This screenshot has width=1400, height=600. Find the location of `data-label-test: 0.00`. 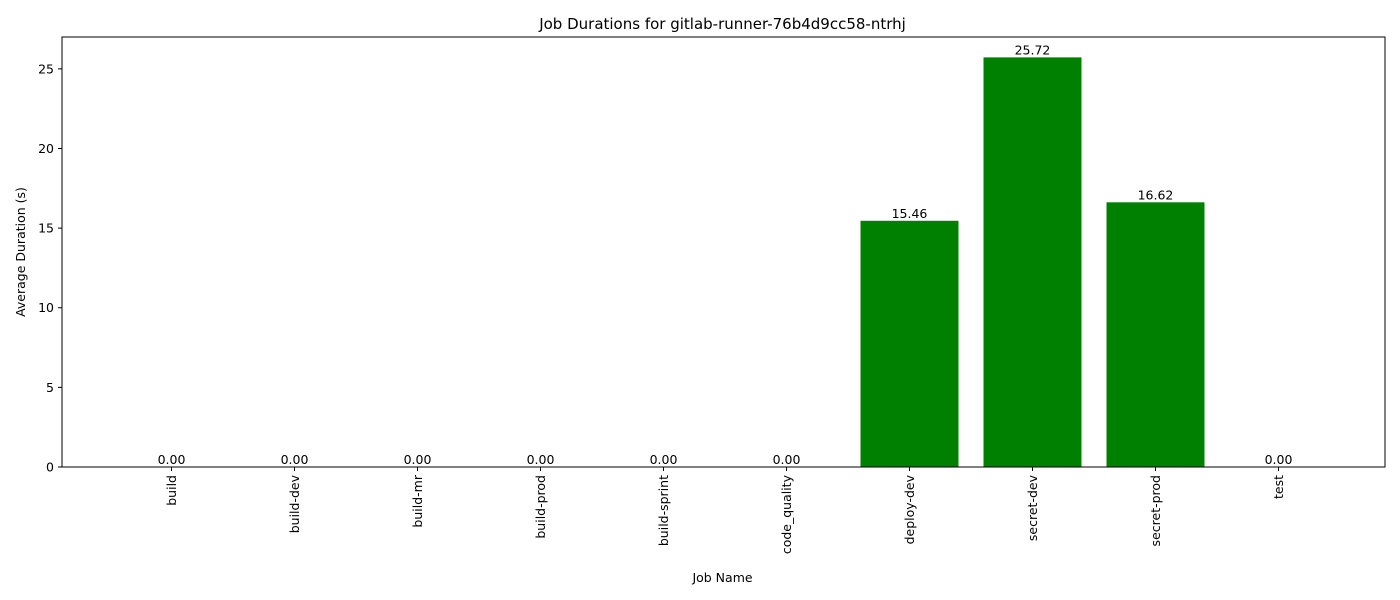

data-label-test: 0.00 is located at coordinates (1279, 459).